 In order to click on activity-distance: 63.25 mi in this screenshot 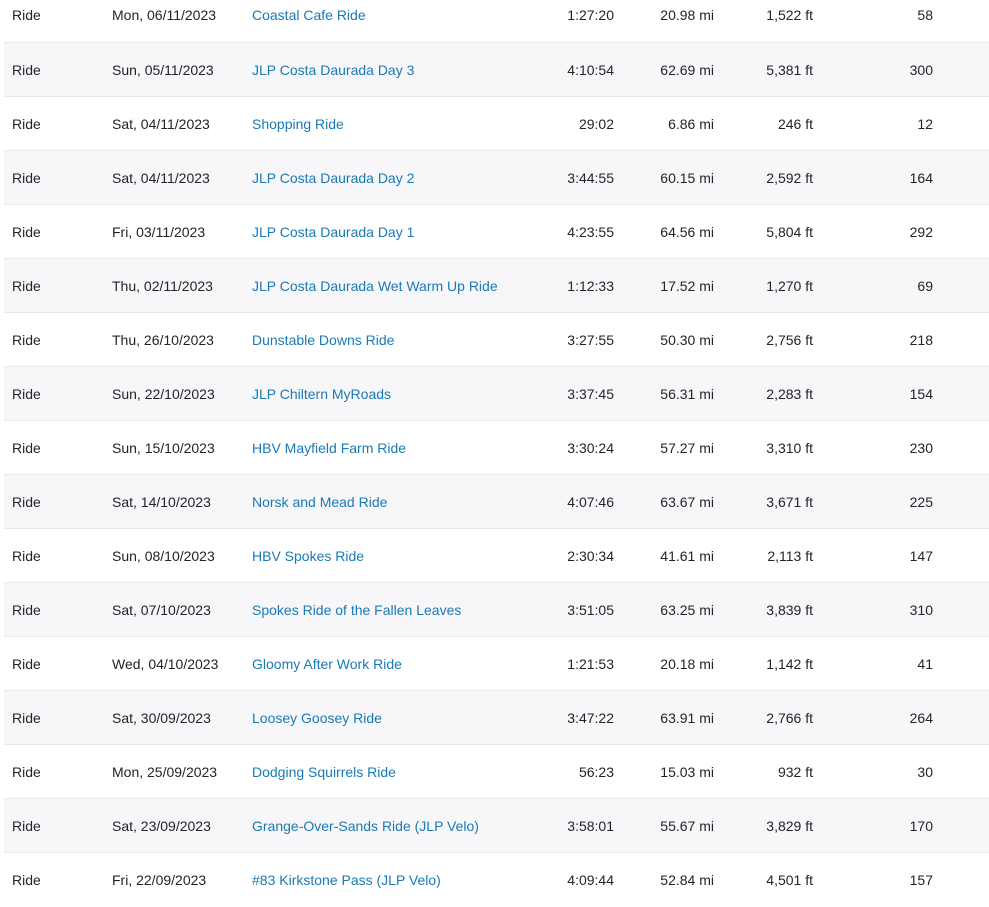, I will do `click(687, 610)`.